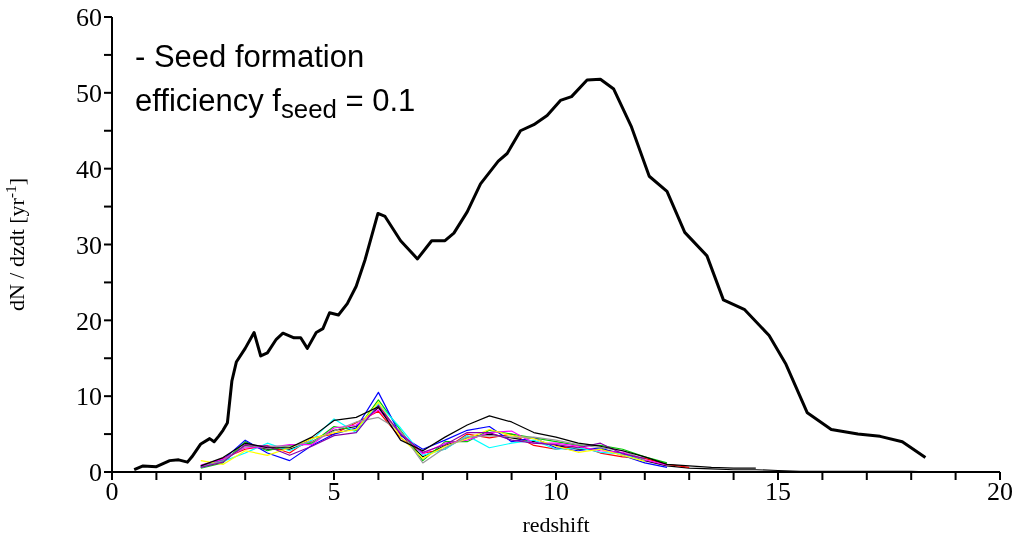  What do you see at coordinates (556, 524) in the screenshot?
I see `x-axis-title: redshift` at bounding box center [556, 524].